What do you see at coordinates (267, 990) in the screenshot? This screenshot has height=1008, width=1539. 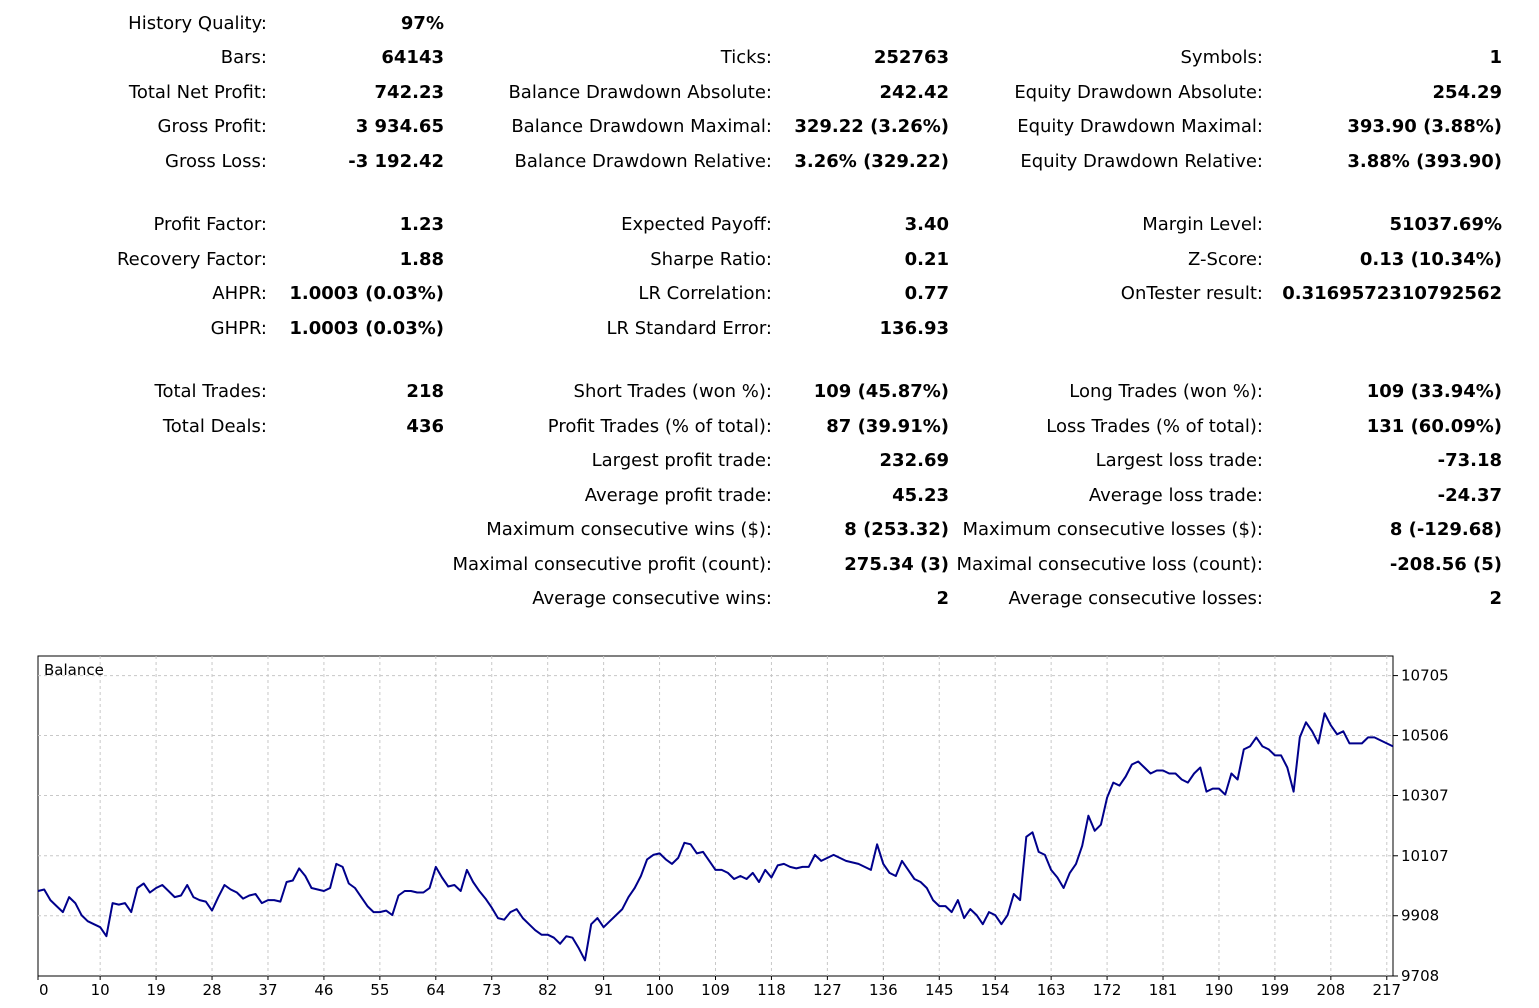 I see `x-tick-label: 37` at bounding box center [267, 990].